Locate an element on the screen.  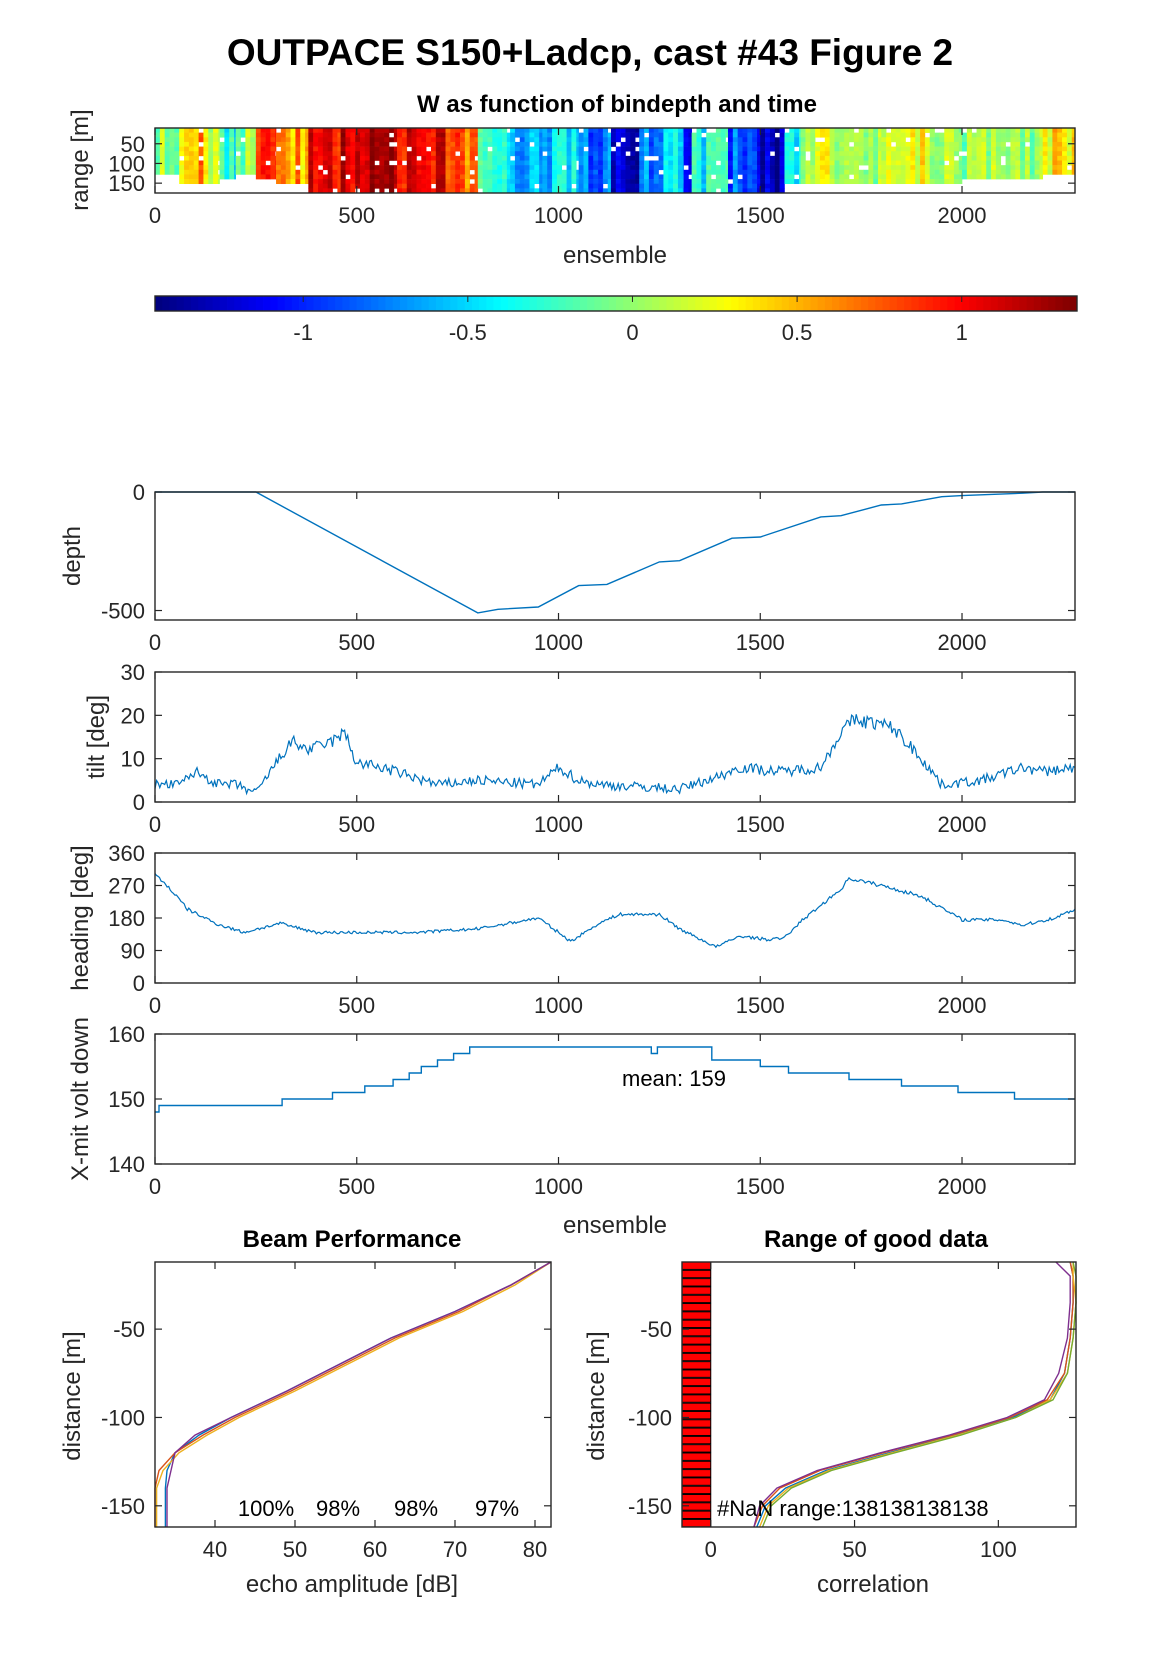
range-panel-ylabel: distance [m] is located at coordinates (596, 1395).